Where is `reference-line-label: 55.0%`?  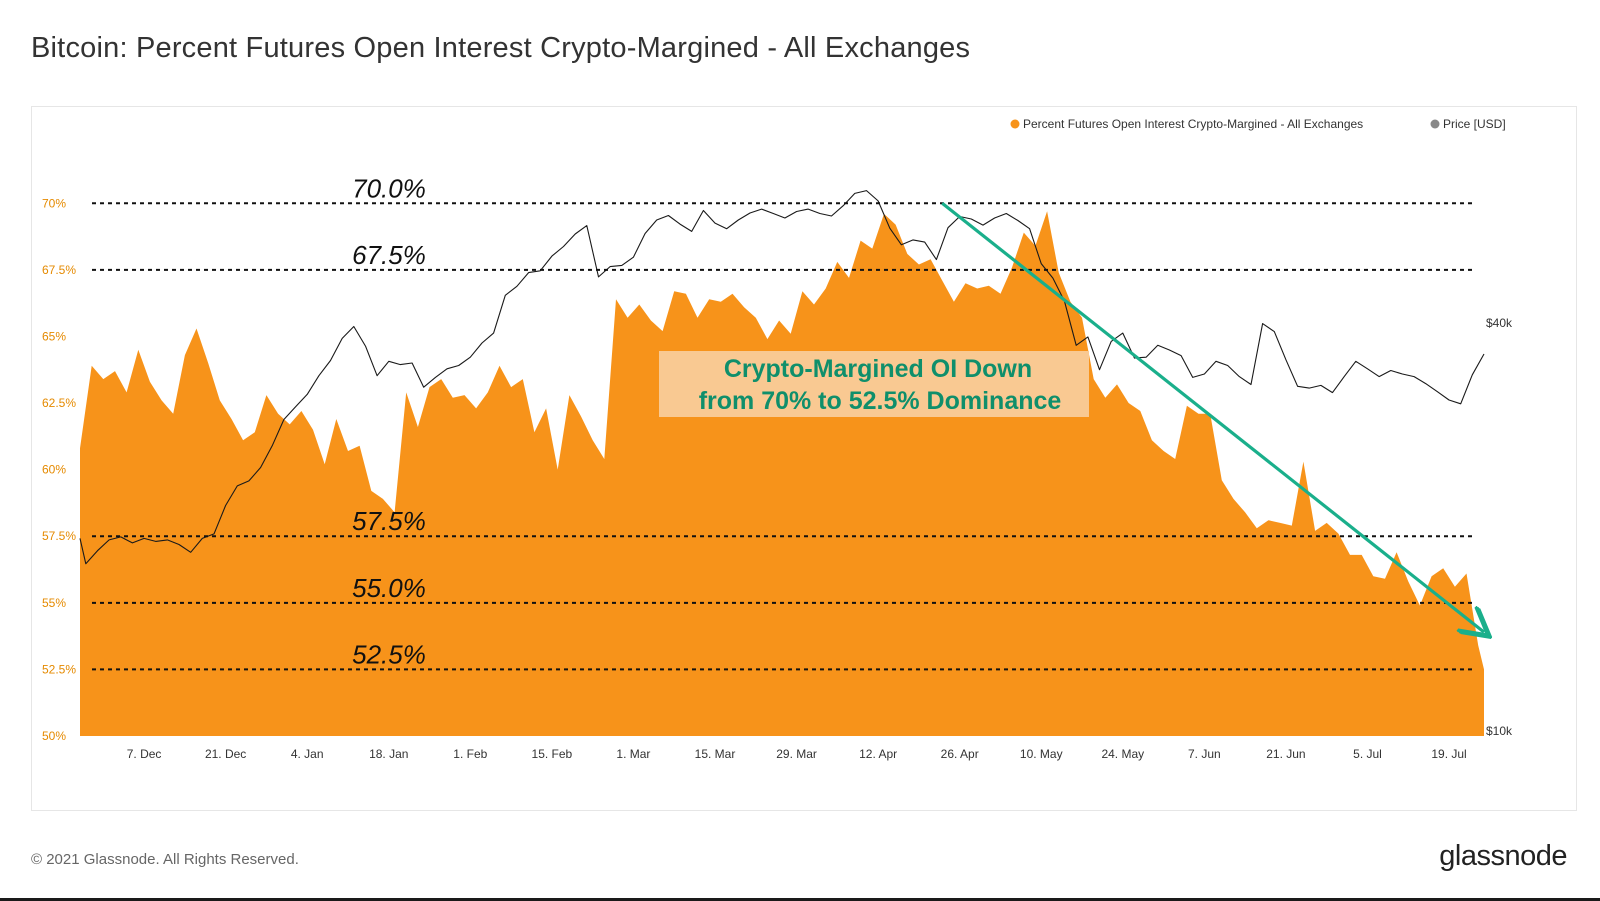 reference-line-label: 55.0% is located at coordinates (389, 588).